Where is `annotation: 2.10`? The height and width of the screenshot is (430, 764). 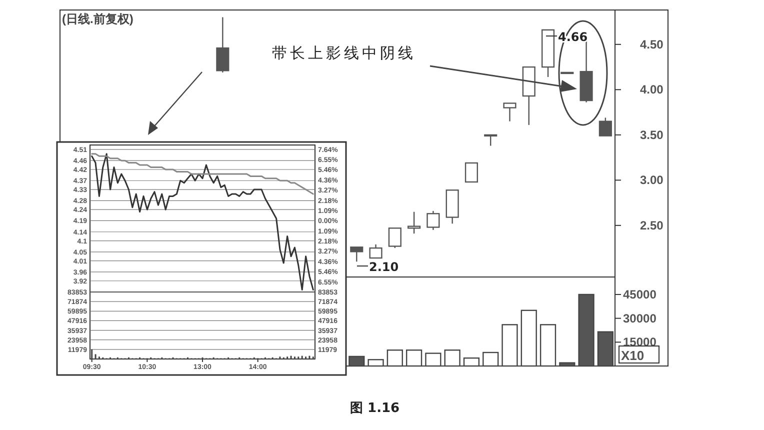 annotation: 2.10 is located at coordinates (384, 267).